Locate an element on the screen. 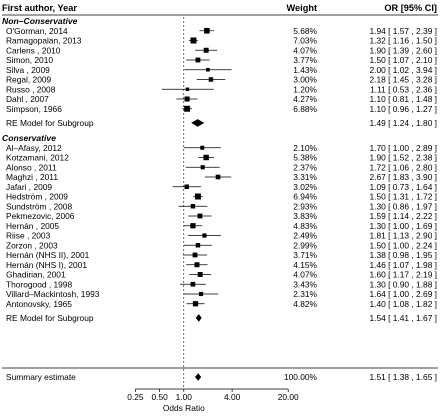 Image resolution: width=440 pixels, height=420 pixels. study-label: Alonso , 2011 is located at coordinates (31, 167).